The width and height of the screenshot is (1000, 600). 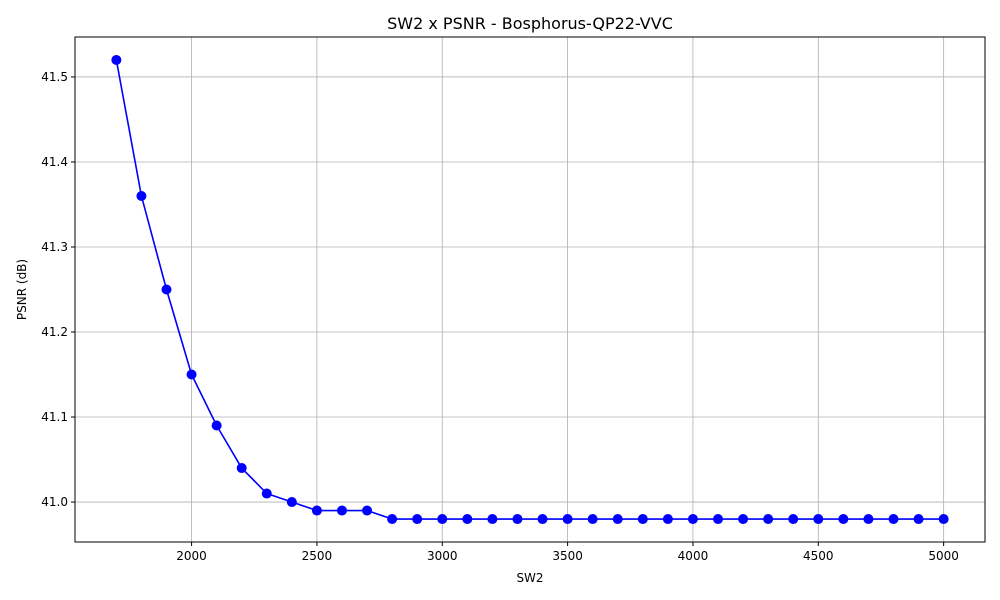 What do you see at coordinates (22, 289) in the screenshot?
I see `y-axis-label: PSNR (dB)` at bounding box center [22, 289].